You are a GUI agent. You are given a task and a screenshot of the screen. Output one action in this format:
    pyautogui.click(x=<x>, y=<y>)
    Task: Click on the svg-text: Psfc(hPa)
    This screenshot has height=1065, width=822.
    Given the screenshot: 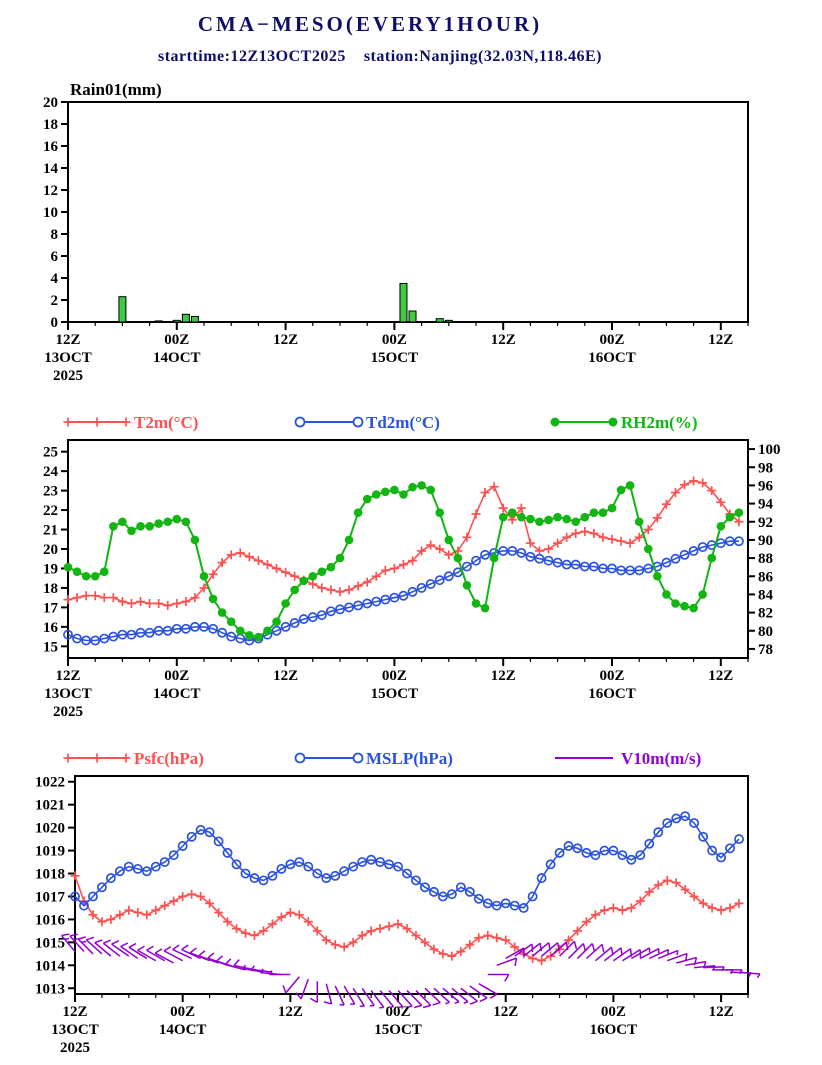 What is the action you would take?
    pyautogui.click(x=169, y=758)
    